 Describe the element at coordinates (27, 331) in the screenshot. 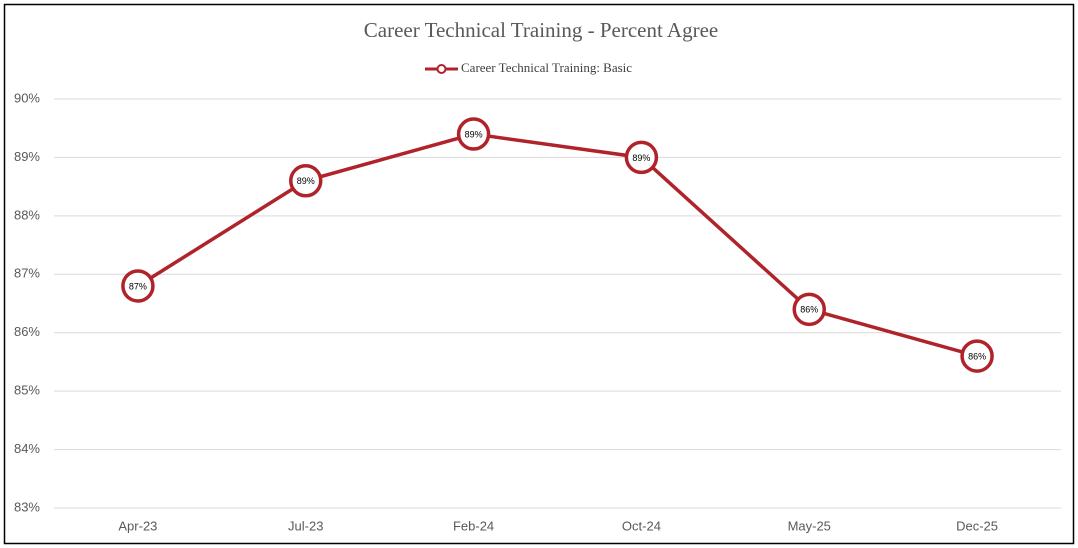

I see `y-tick-label: 86%` at that location.